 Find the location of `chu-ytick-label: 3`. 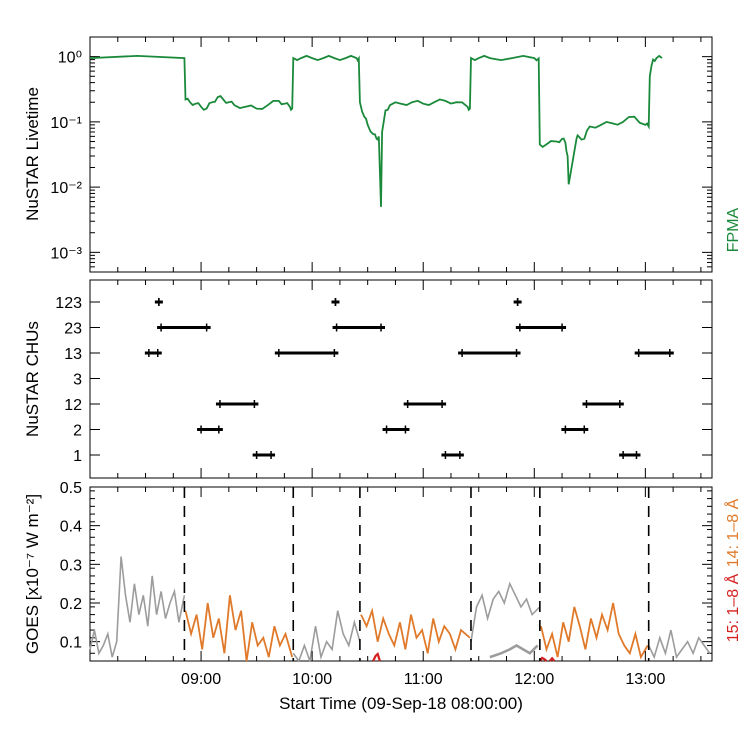

chu-ytick-label: 3 is located at coordinates (77, 380).